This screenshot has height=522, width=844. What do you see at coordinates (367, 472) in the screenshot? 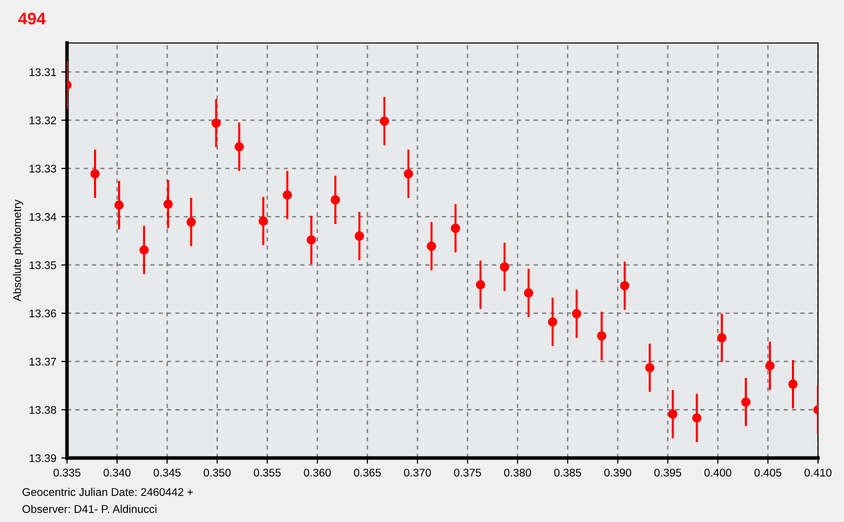
I see `x-tick-label: 0.365` at bounding box center [367, 472].